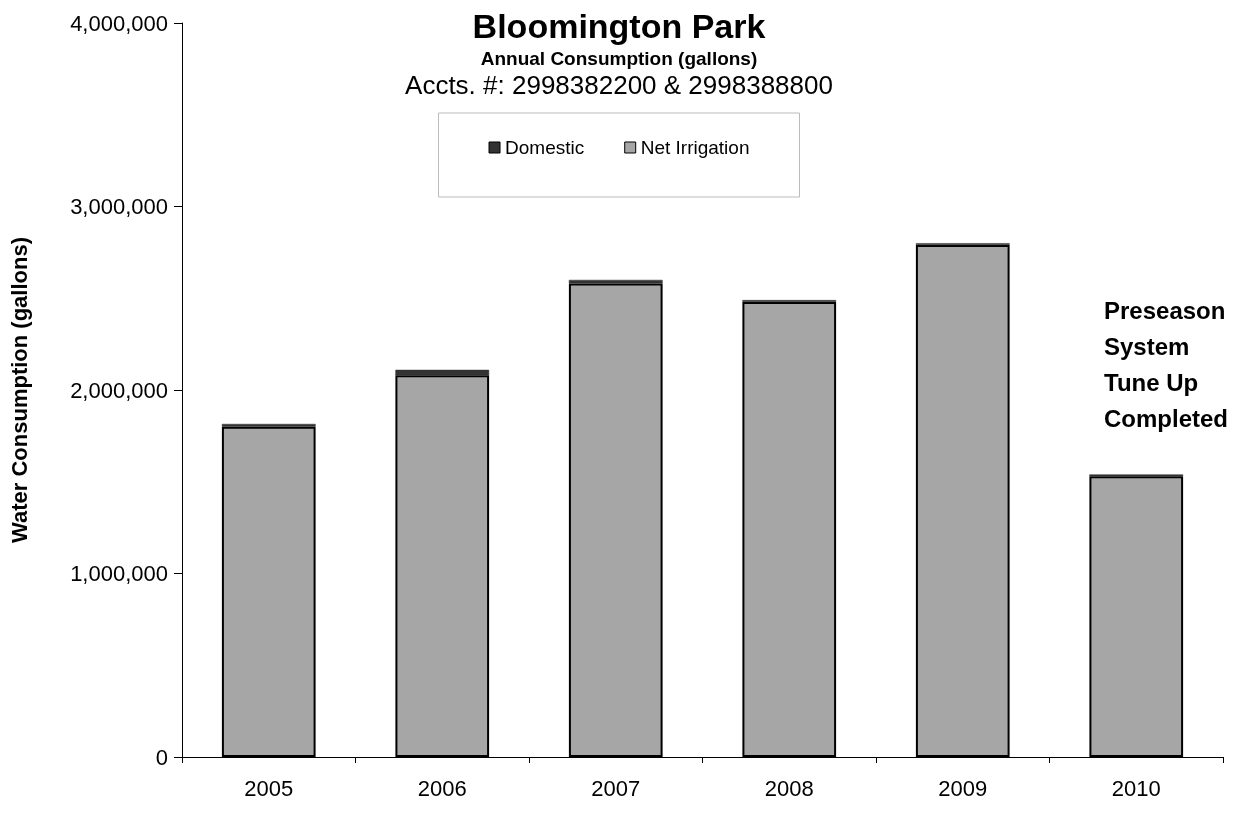  I want to click on legend-label: Net Irrigation, so click(695, 147).